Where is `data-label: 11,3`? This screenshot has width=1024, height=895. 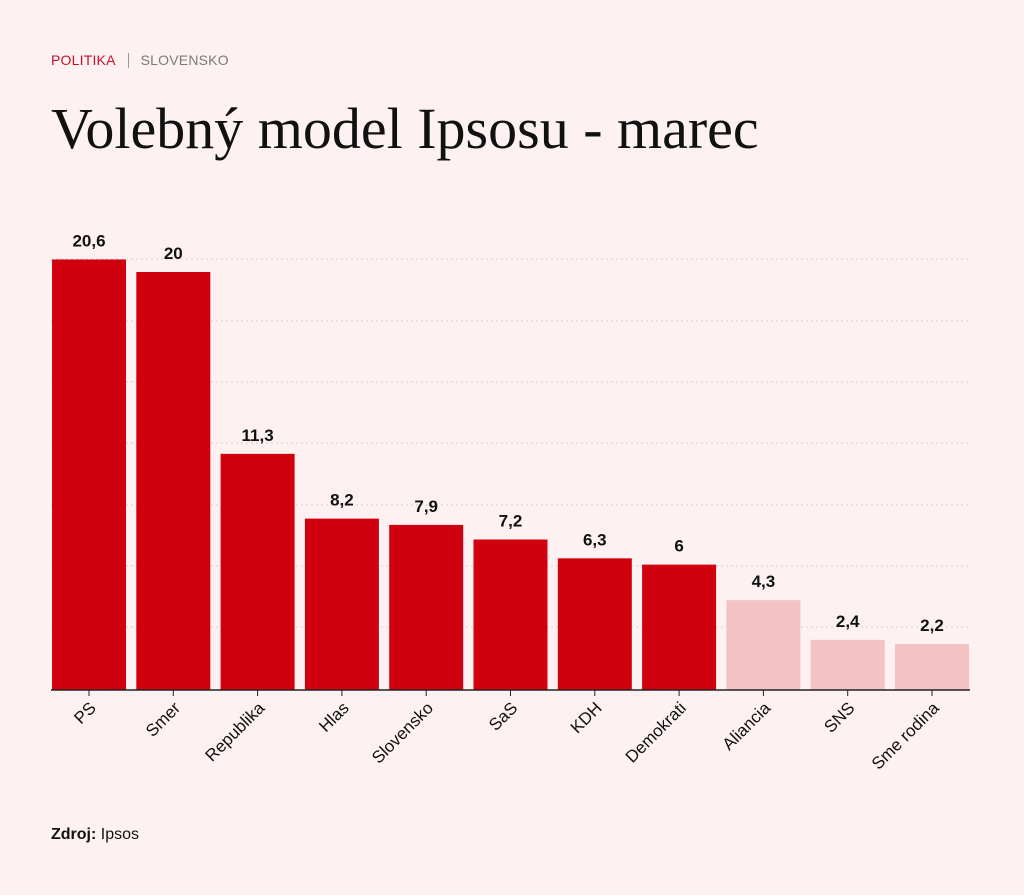 data-label: 11,3 is located at coordinates (258, 435).